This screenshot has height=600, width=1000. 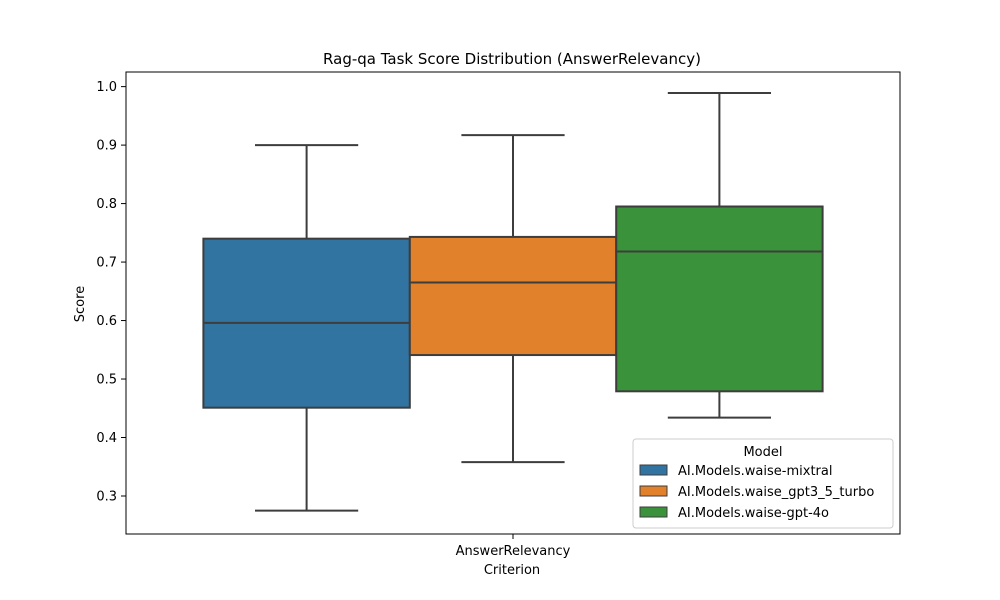 I want to click on y-tick-label: 0.7, so click(x=106, y=263).